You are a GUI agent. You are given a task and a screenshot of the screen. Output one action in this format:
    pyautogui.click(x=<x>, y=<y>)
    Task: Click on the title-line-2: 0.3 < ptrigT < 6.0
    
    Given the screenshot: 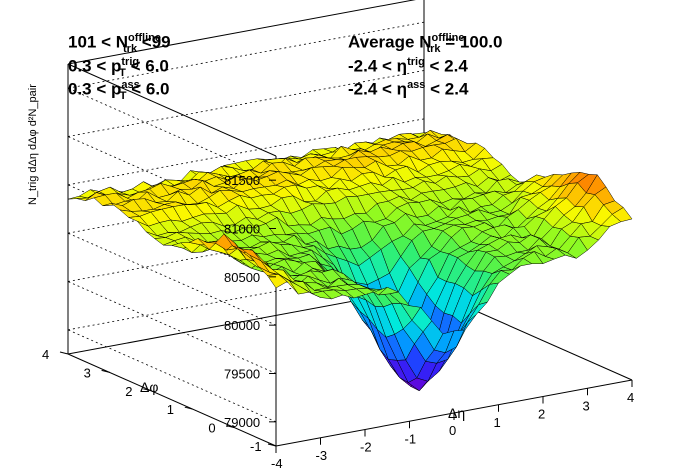 What is the action you would take?
    pyautogui.click(x=118, y=68)
    